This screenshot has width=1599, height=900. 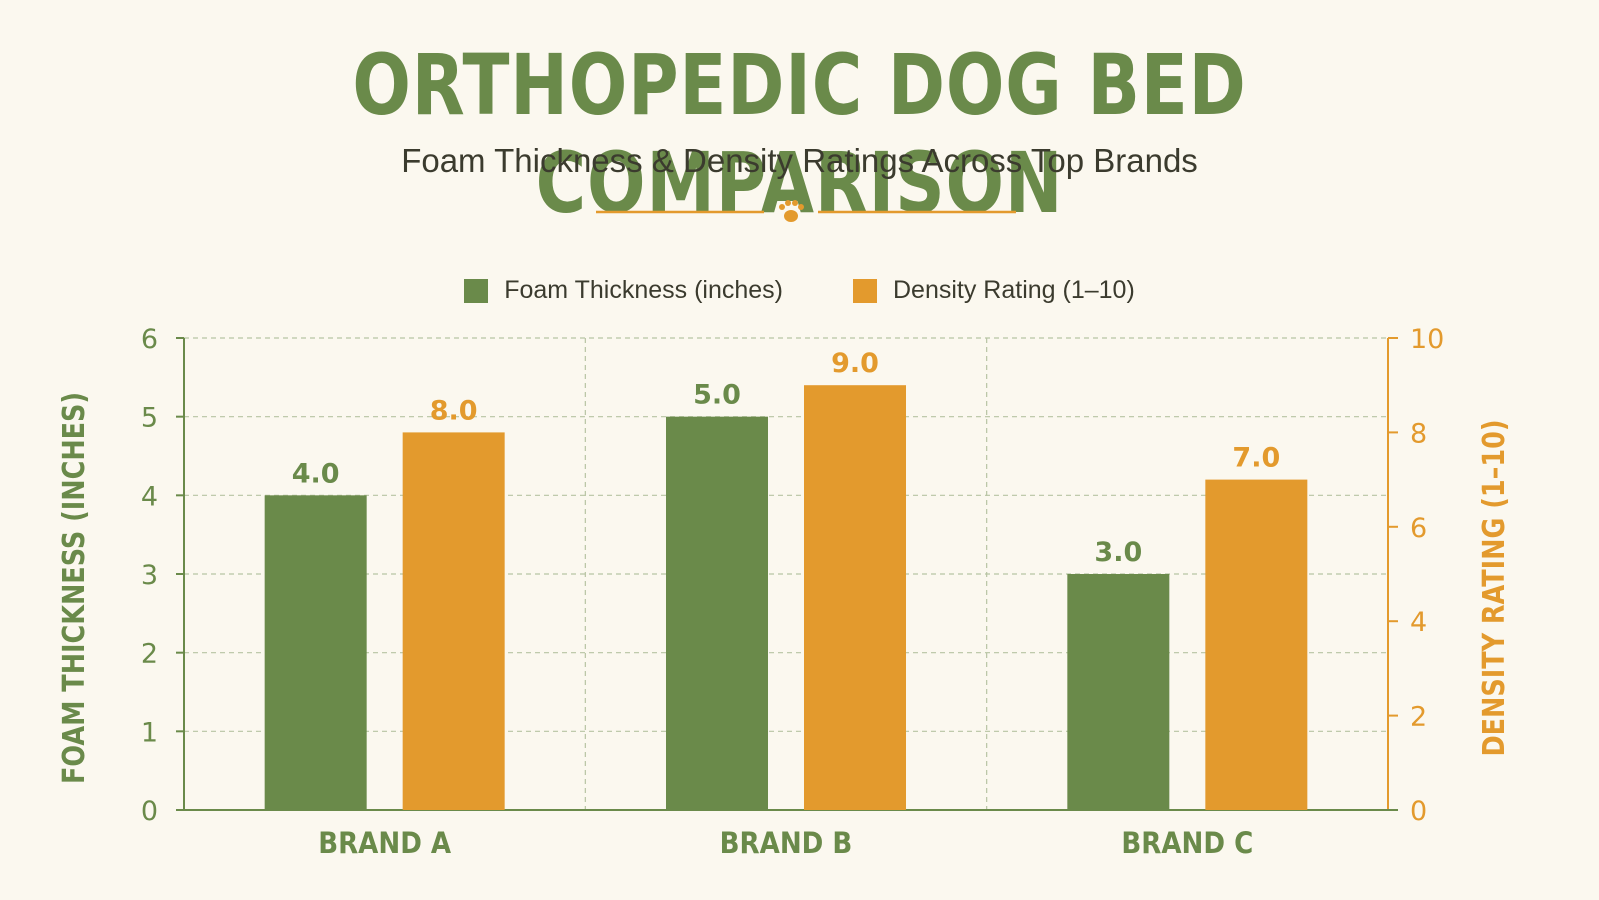 What do you see at coordinates (149, 654) in the screenshot?
I see `y-tick-label-left: 2` at bounding box center [149, 654].